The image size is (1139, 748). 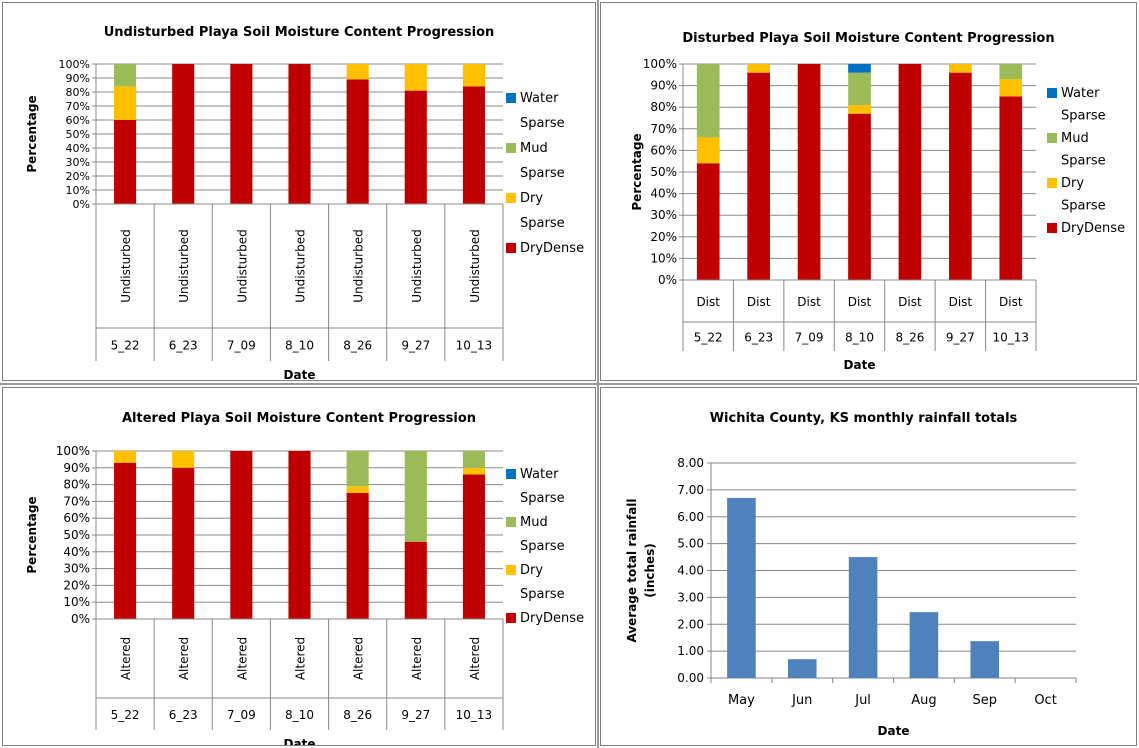 What do you see at coordinates (415, 715) in the screenshot?
I see `x-tick-label: 9_27` at bounding box center [415, 715].